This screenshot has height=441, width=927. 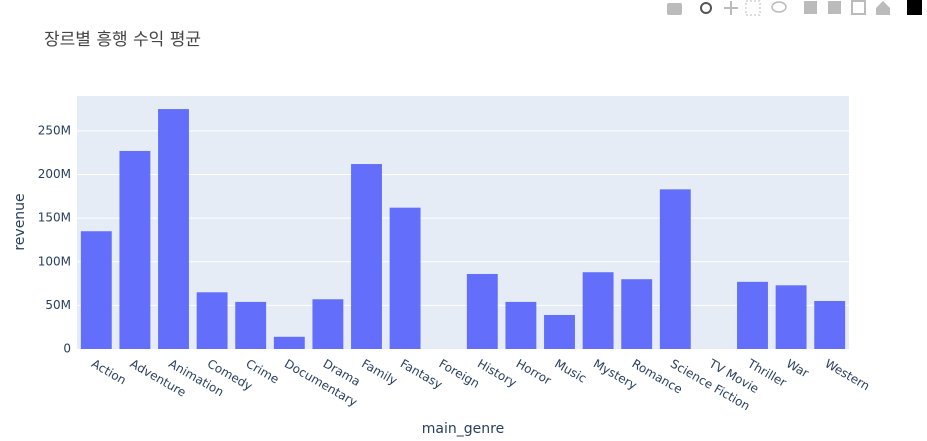 I want to click on zoom-in-icon, so click(x=810, y=7).